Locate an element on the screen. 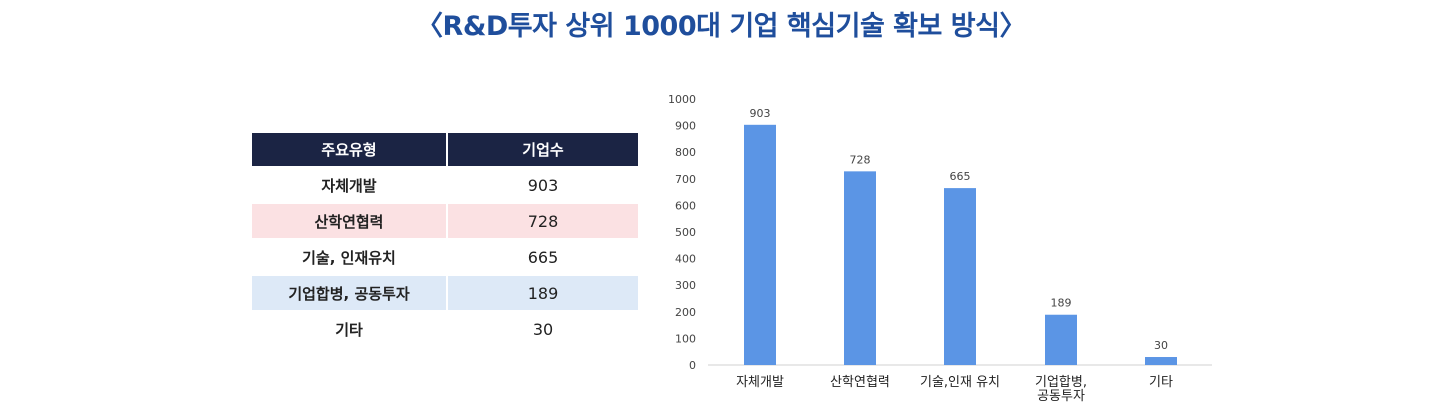 This screenshot has width=1442, height=411. row-value: 665 is located at coordinates (542, 256).